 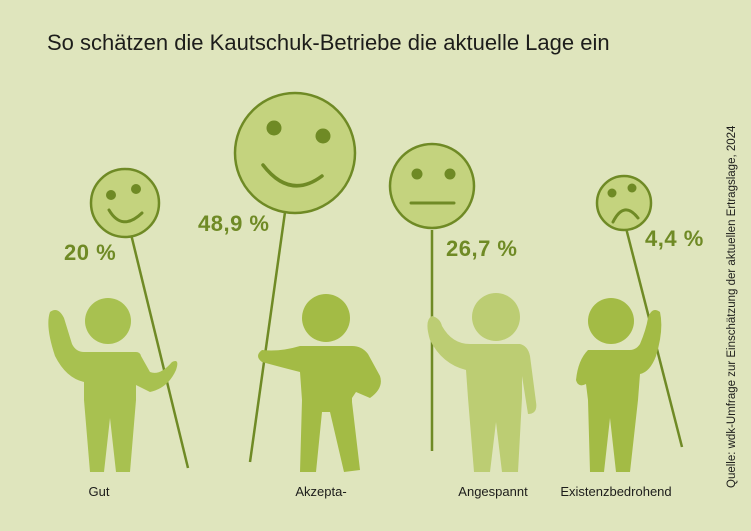 I want to click on frown-face-icon, so click(x=624, y=203).